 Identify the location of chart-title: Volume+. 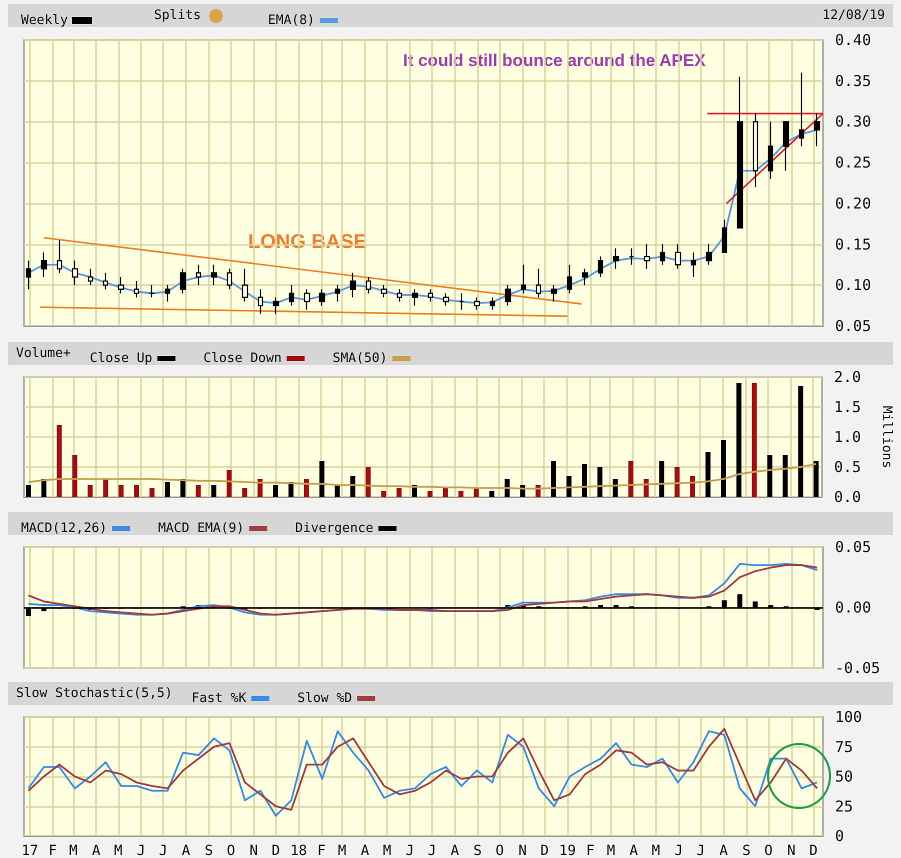
(43, 353).